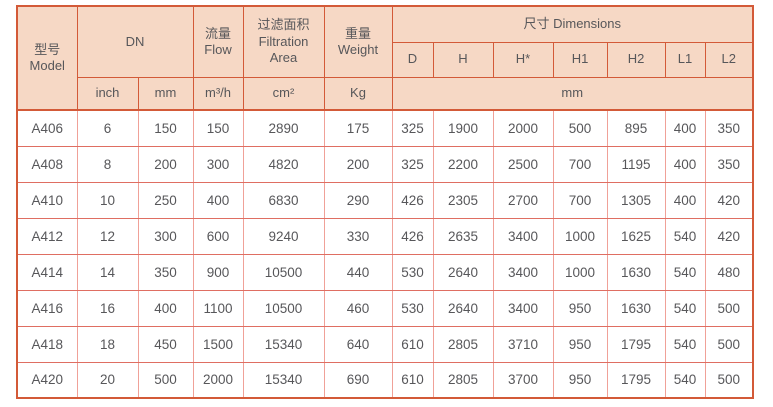 This screenshot has height=407, width=773. I want to click on cell-dn-inch: 6, so click(107, 128).